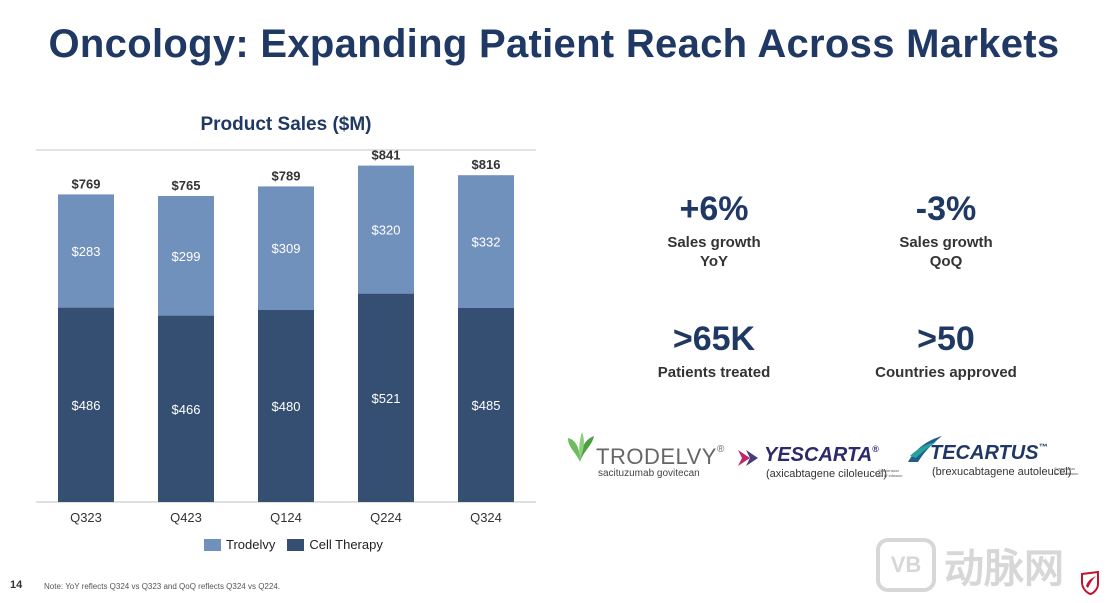  I want to click on bar-trodelvy-q224, so click(386, 229).